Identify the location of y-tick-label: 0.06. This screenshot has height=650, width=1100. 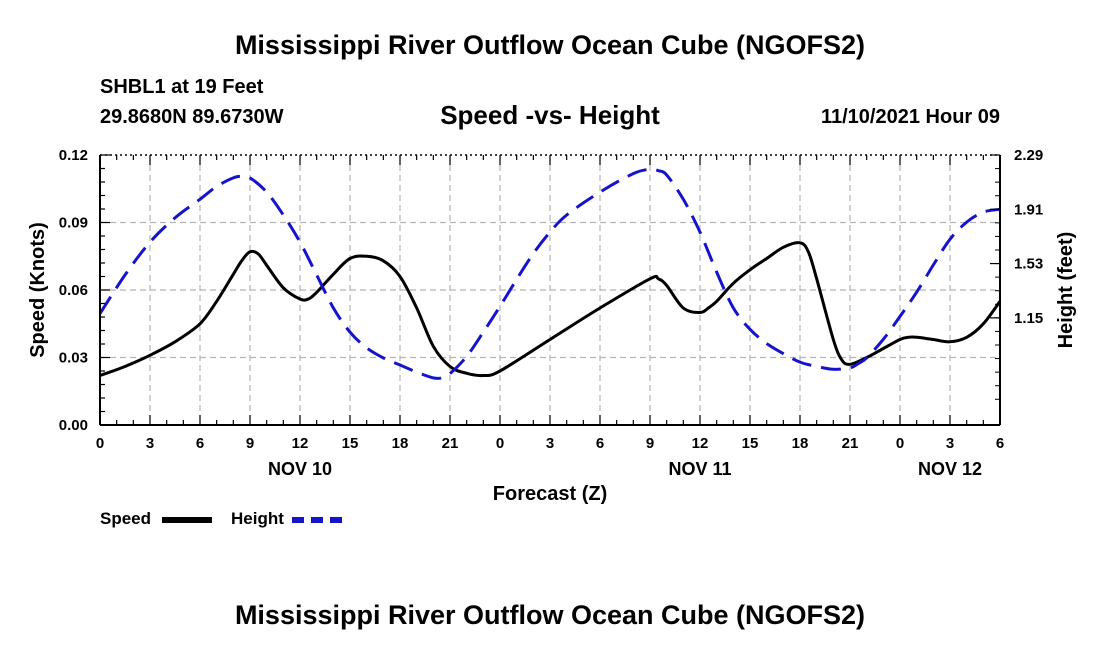
(73, 290).